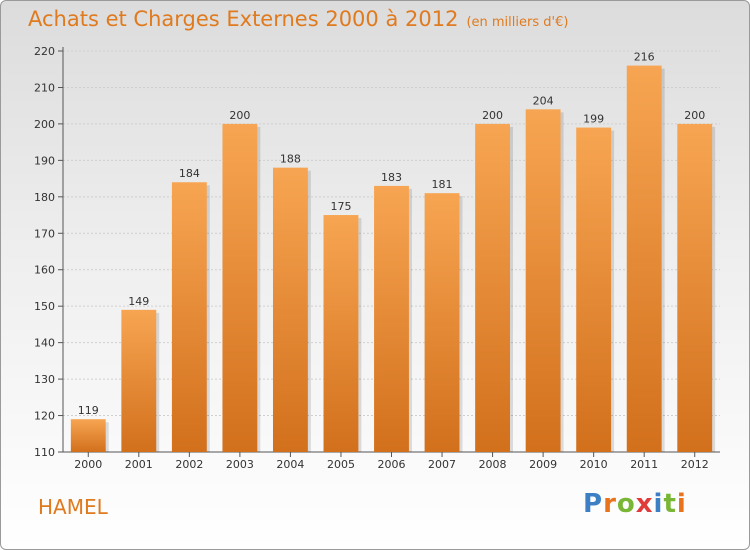  I want to click on value-label: 199, so click(593, 119).